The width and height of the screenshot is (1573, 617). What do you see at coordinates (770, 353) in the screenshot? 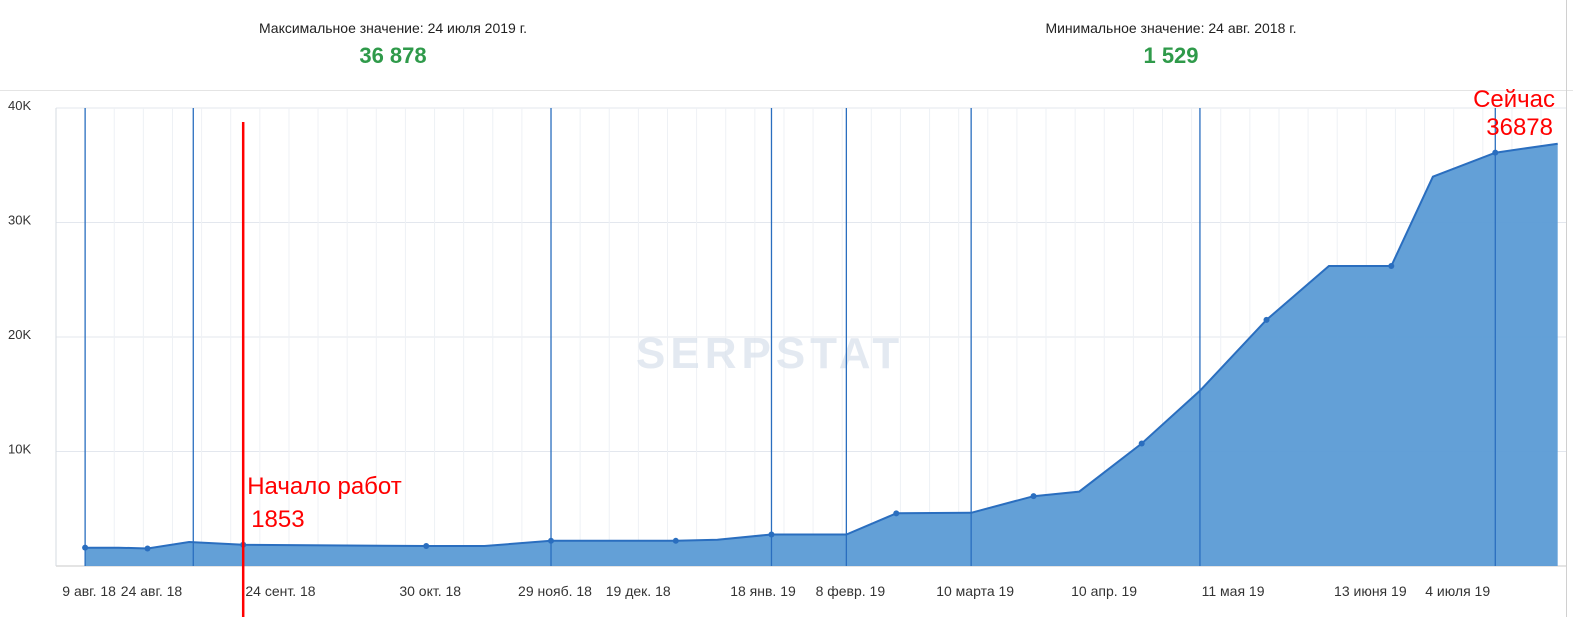
I see `serpstat-watermark: SERPSTAT` at bounding box center [770, 353].